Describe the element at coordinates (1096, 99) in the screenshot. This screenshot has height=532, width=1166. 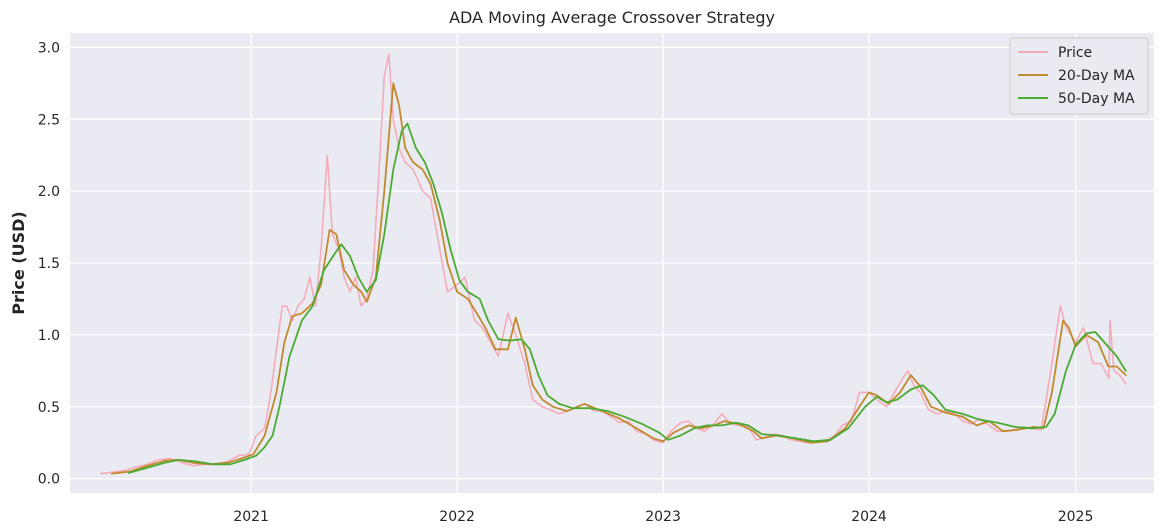
I see `legend-label-ma50: 50-Day MA` at that location.